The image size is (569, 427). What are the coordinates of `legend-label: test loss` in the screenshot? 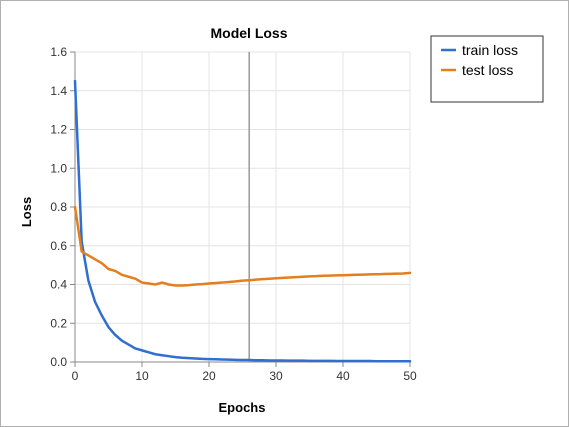 It's located at (487, 70).